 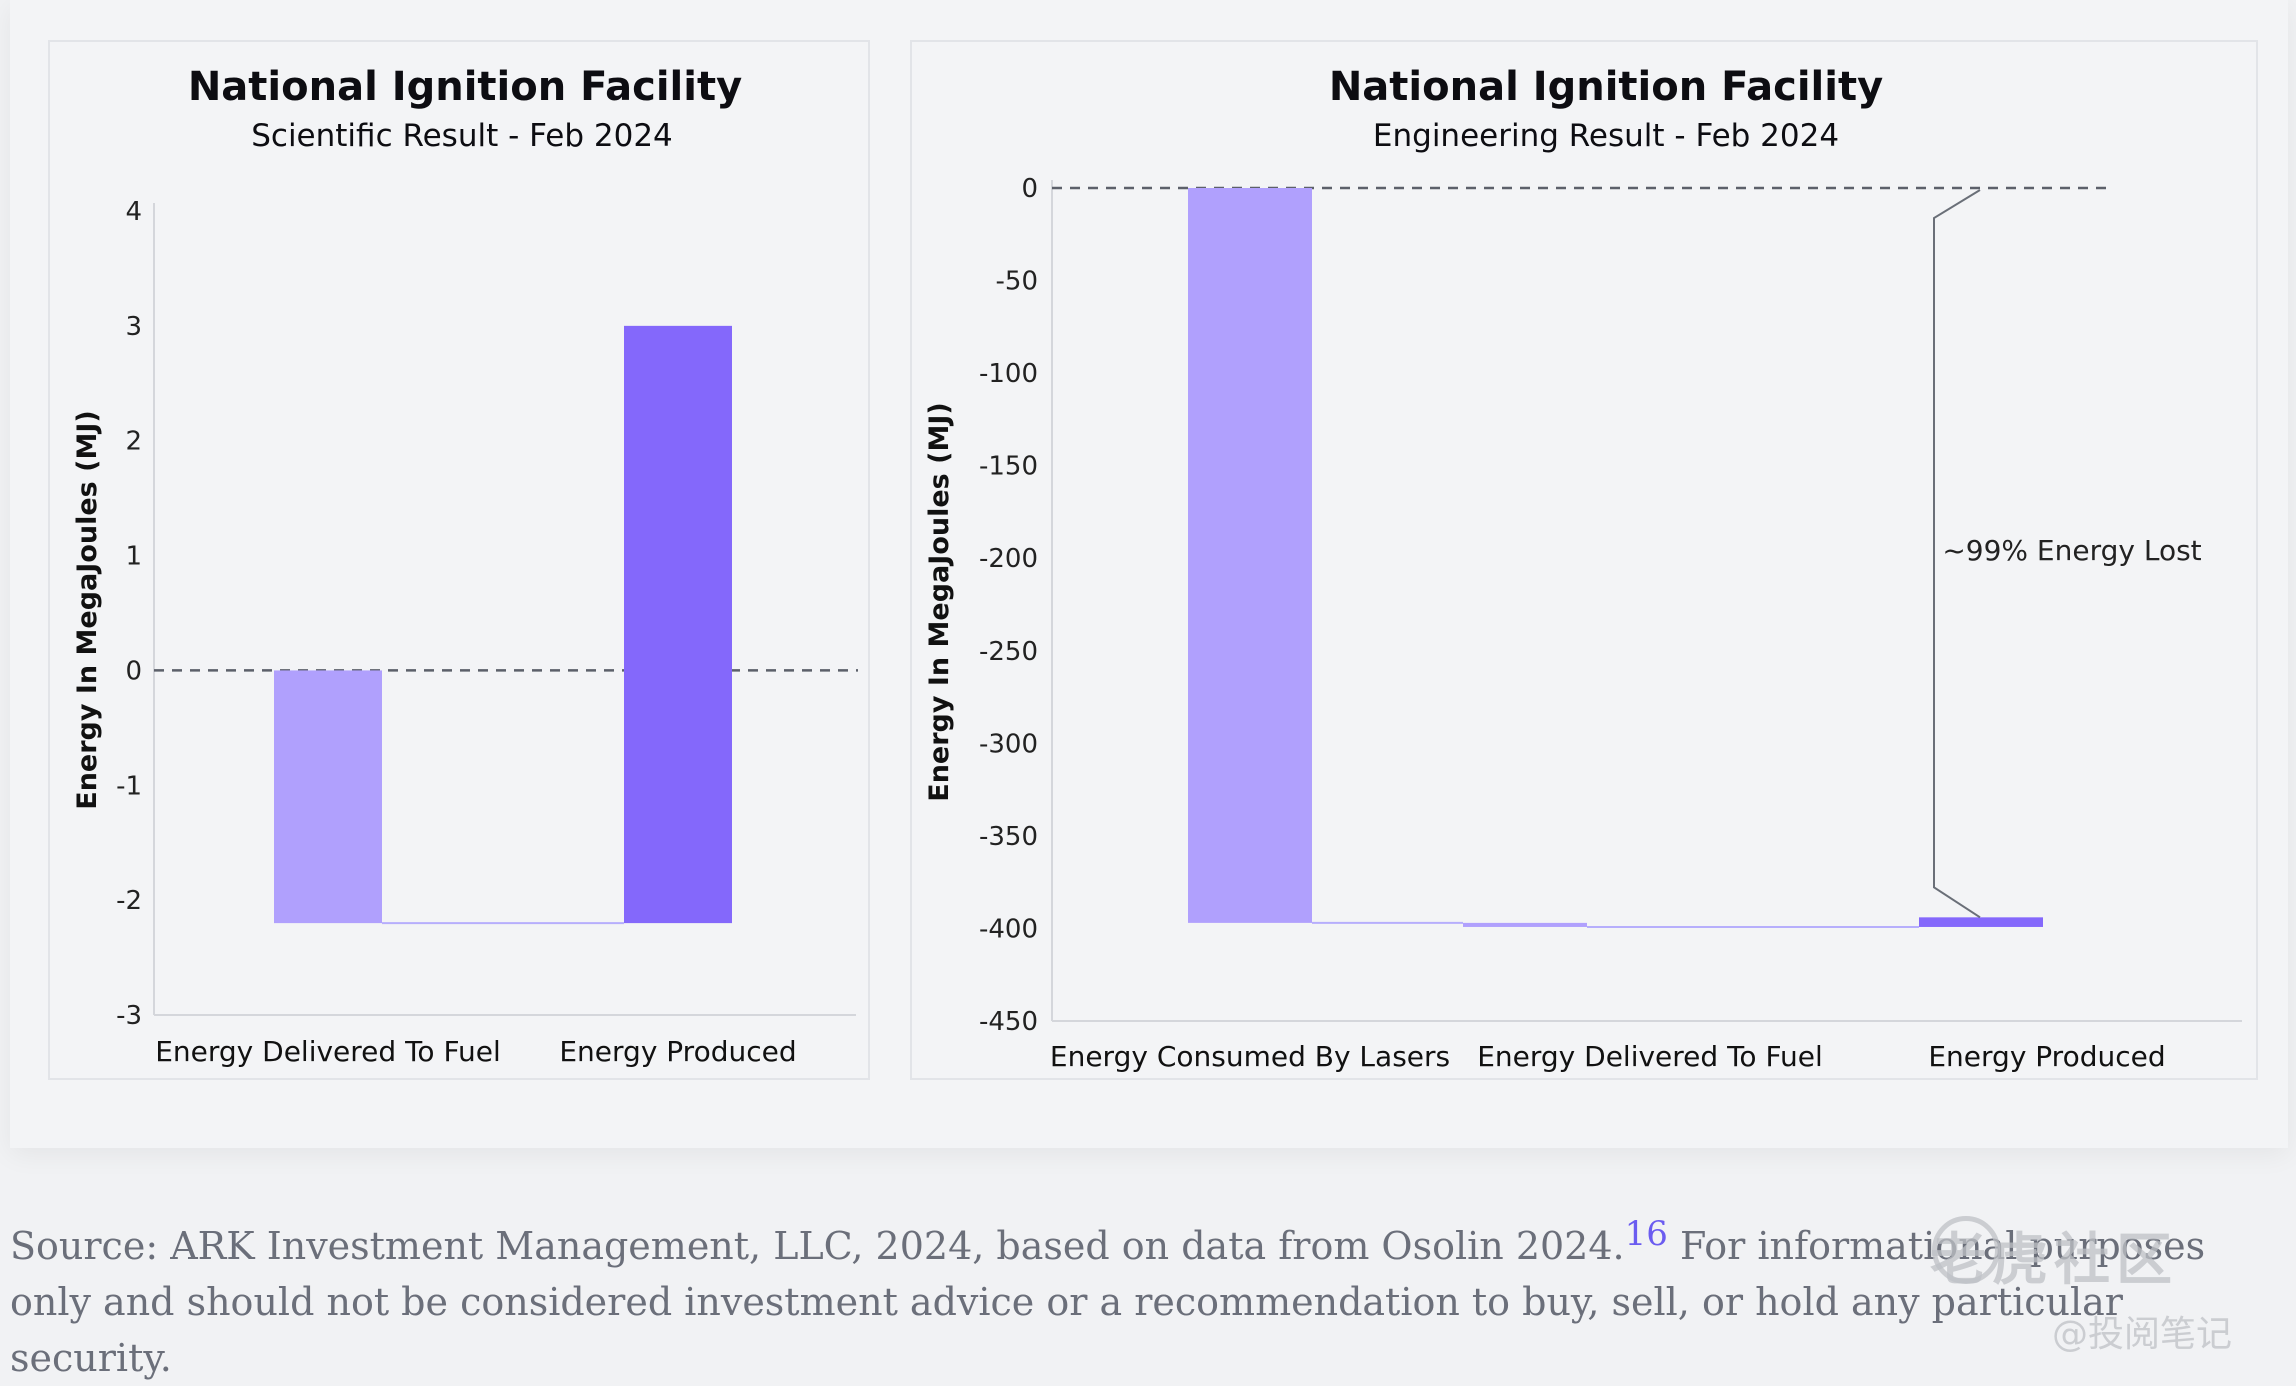 I want to click on y-tick-label: -2, so click(x=129, y=901).